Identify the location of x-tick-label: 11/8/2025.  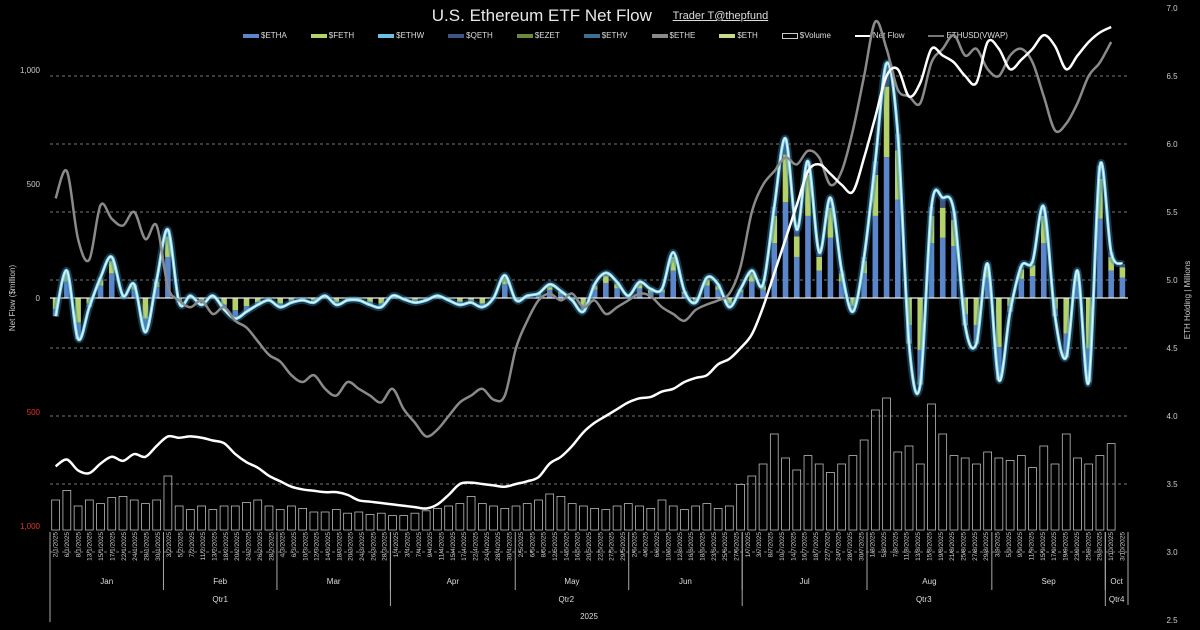
(907, 546).